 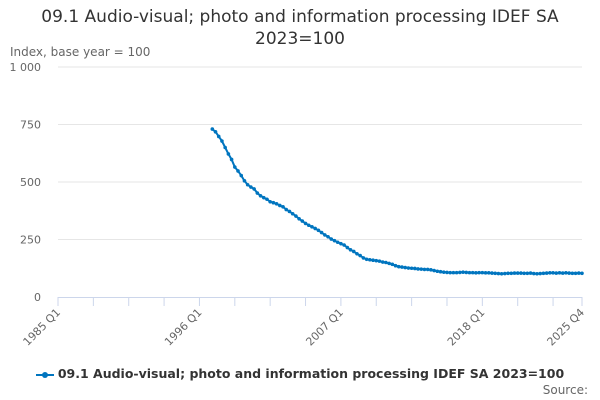 I want to click on y-tick-label: 1 000, so click(x=26, y=67).